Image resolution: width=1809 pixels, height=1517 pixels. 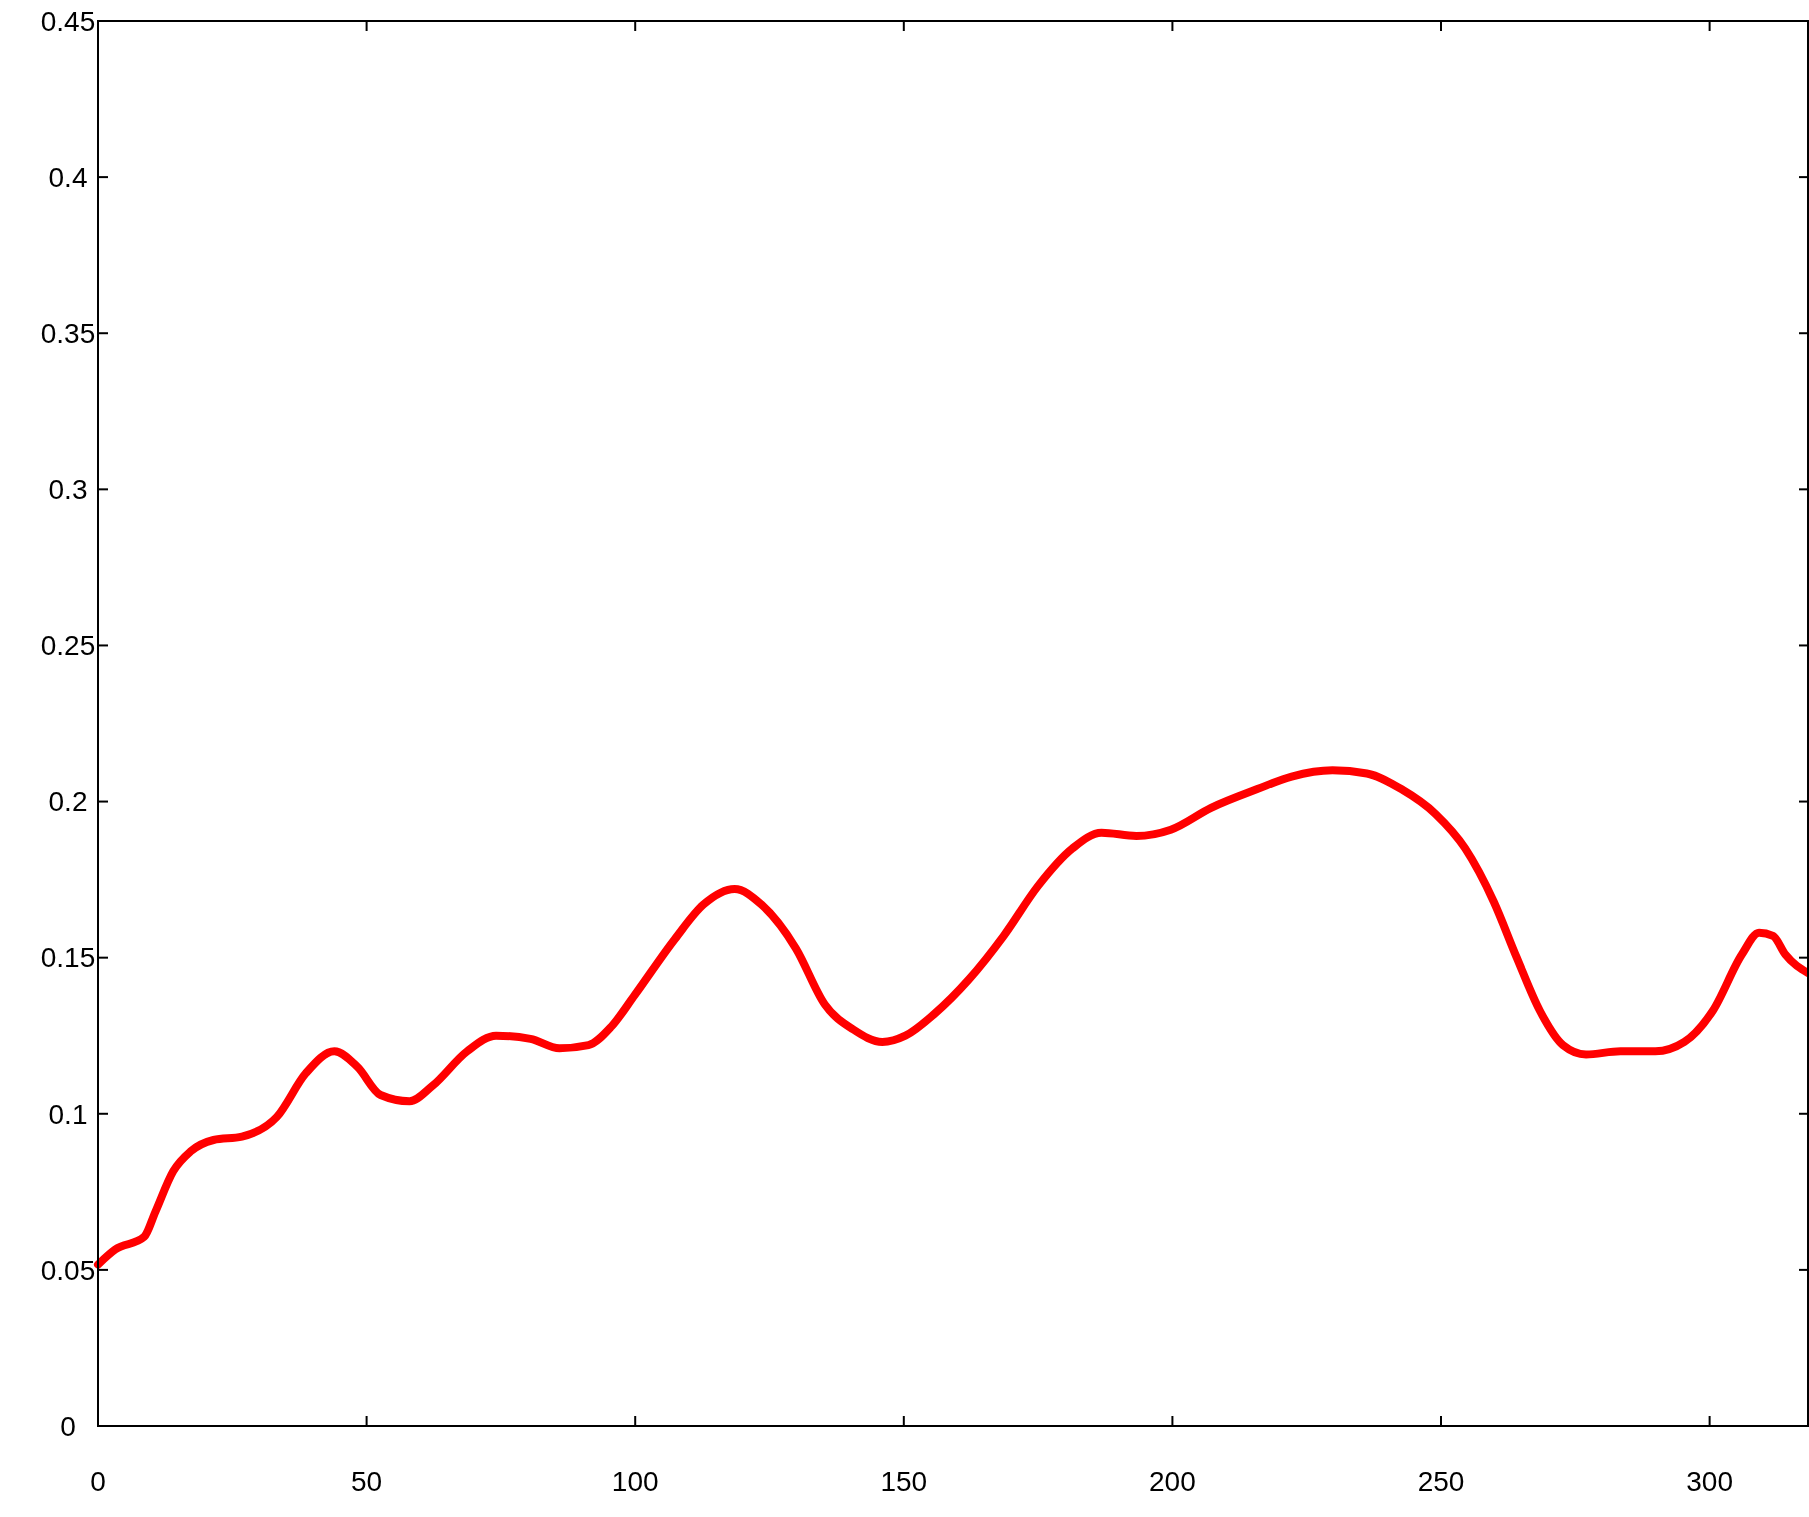 I want to click on y-tick-label: 0.25, so click(x=68, y=646).